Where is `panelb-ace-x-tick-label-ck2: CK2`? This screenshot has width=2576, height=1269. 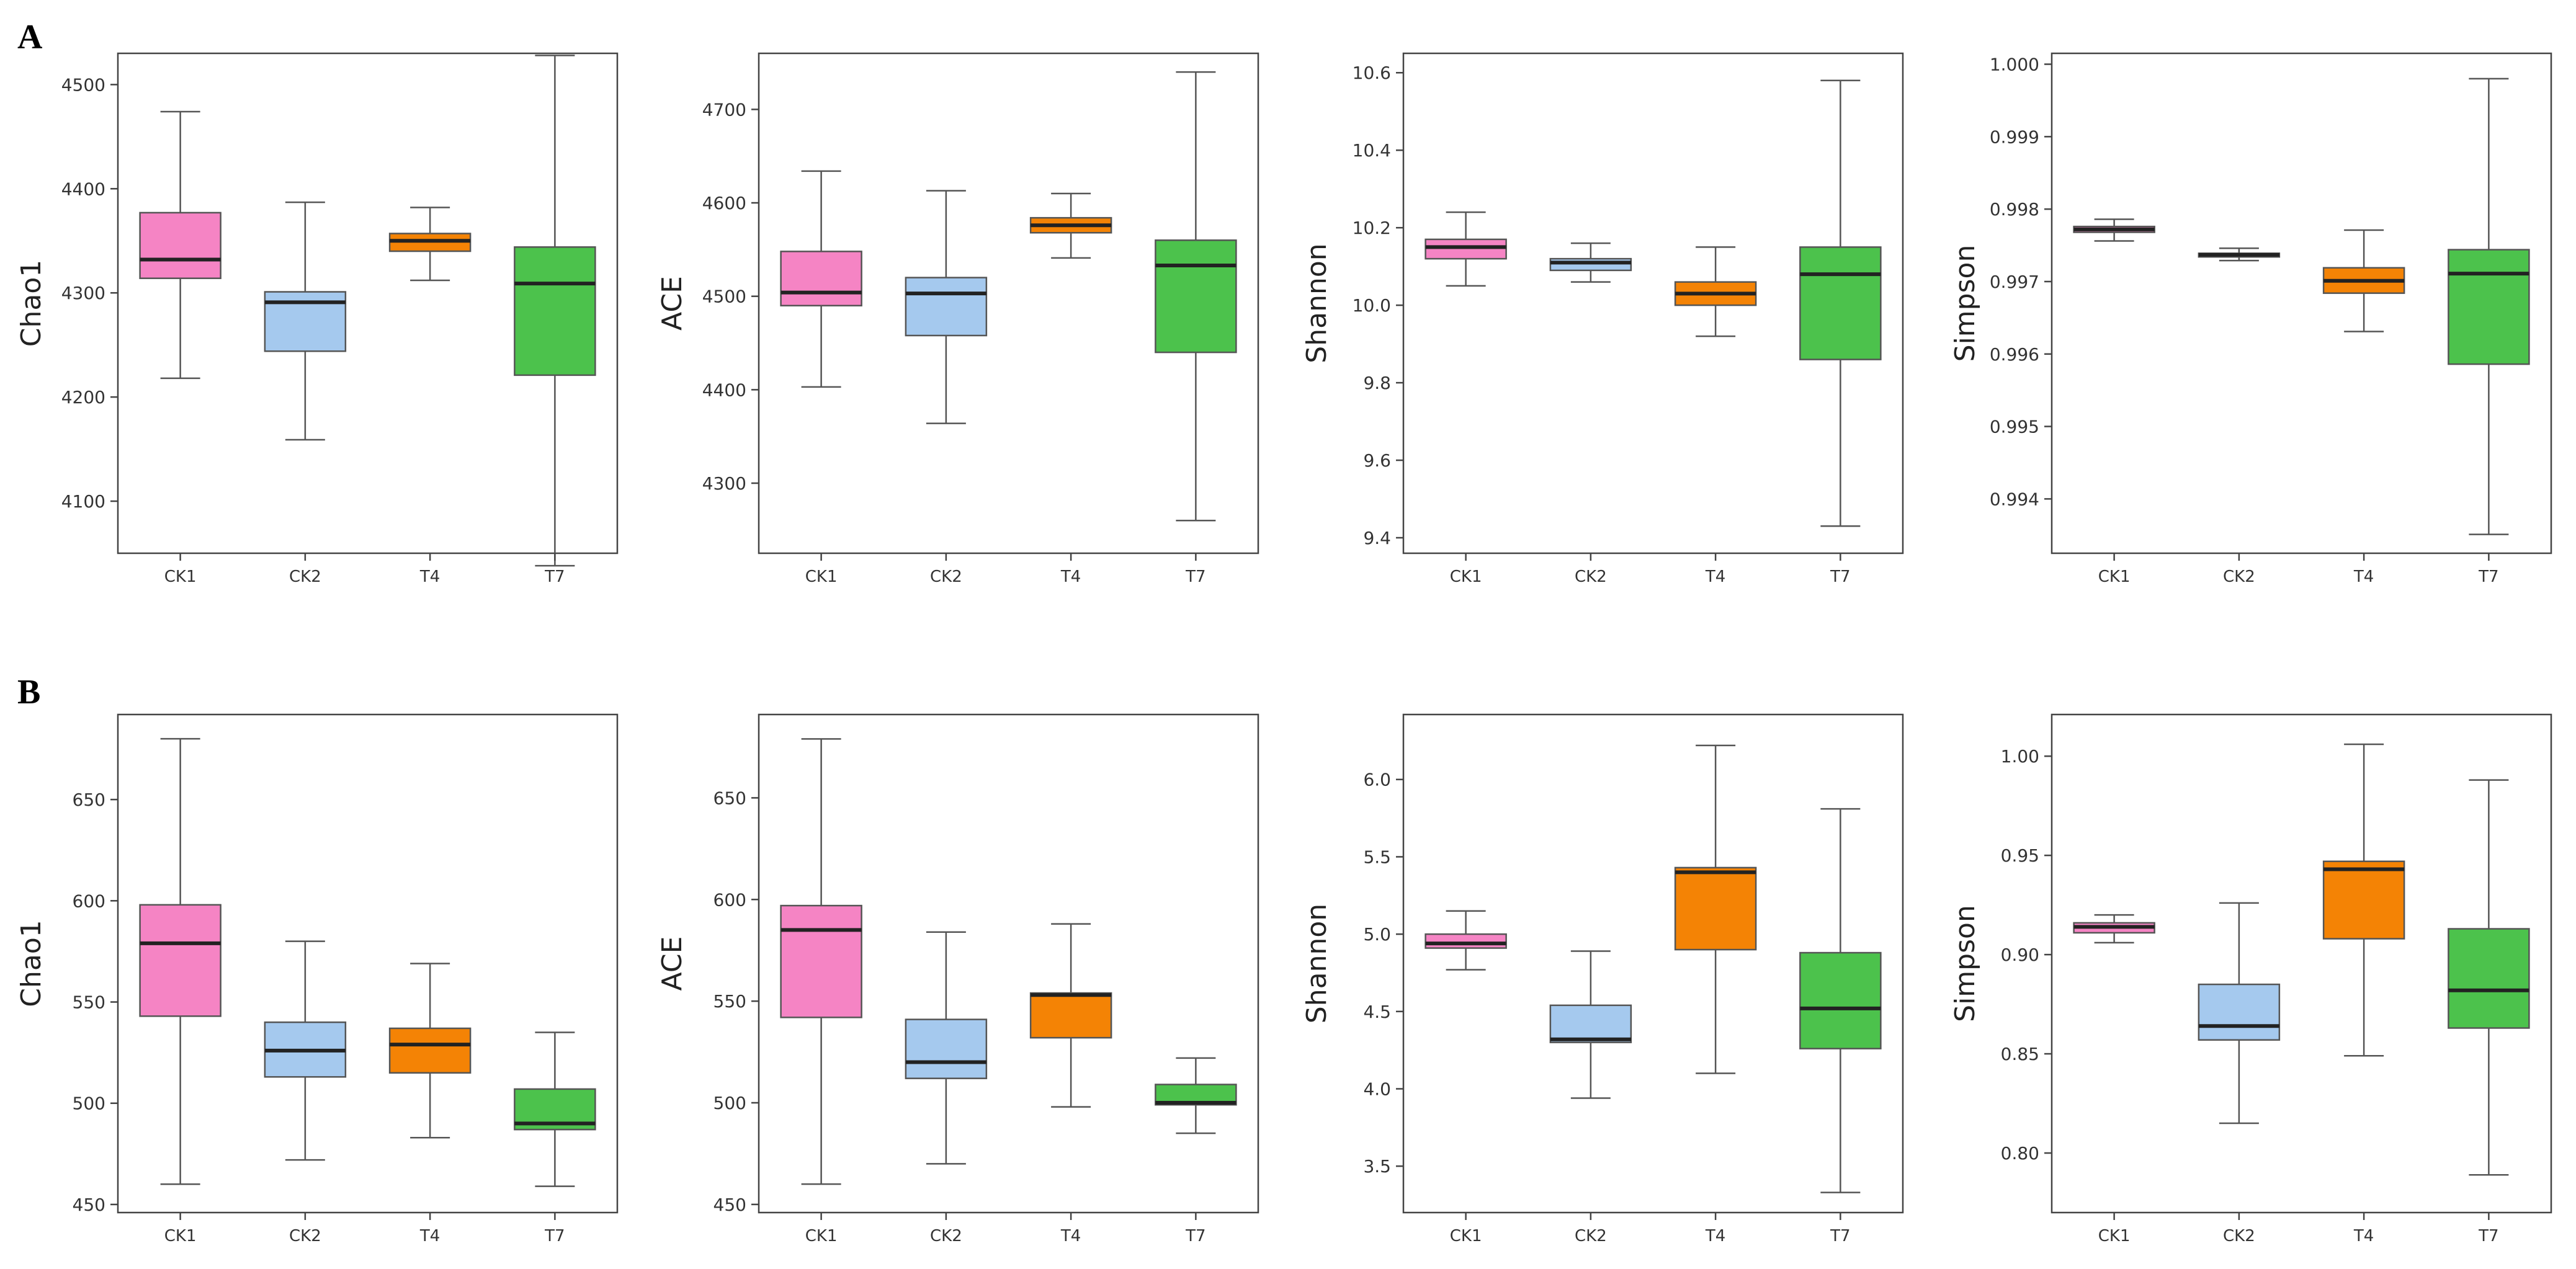
panelb-ace-x-tick-label-ck2: CK2 is located at coordinates (946, 1236).